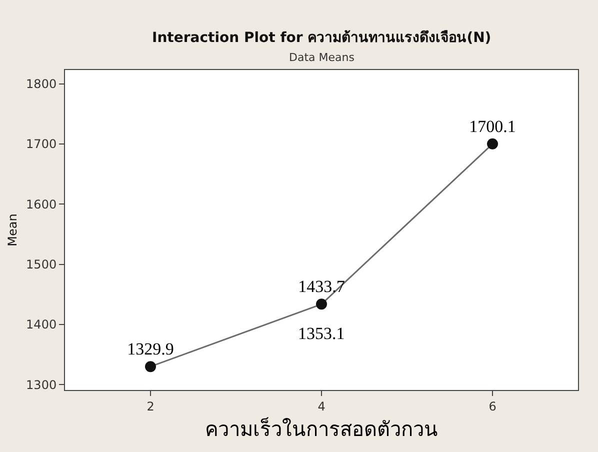  I want to click on y-tick-label: 1700, so click(41, 144).